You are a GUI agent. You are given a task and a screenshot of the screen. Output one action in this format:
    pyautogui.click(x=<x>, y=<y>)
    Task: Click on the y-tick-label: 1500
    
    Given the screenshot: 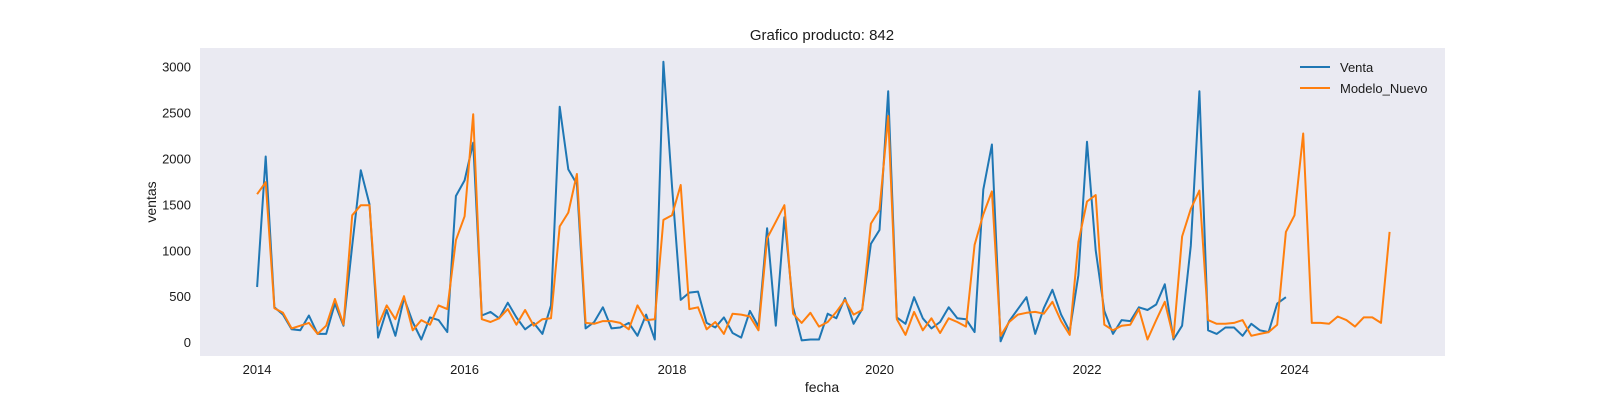 What is the action you would take?
    pyautogui.click(x=176, y=204)
    